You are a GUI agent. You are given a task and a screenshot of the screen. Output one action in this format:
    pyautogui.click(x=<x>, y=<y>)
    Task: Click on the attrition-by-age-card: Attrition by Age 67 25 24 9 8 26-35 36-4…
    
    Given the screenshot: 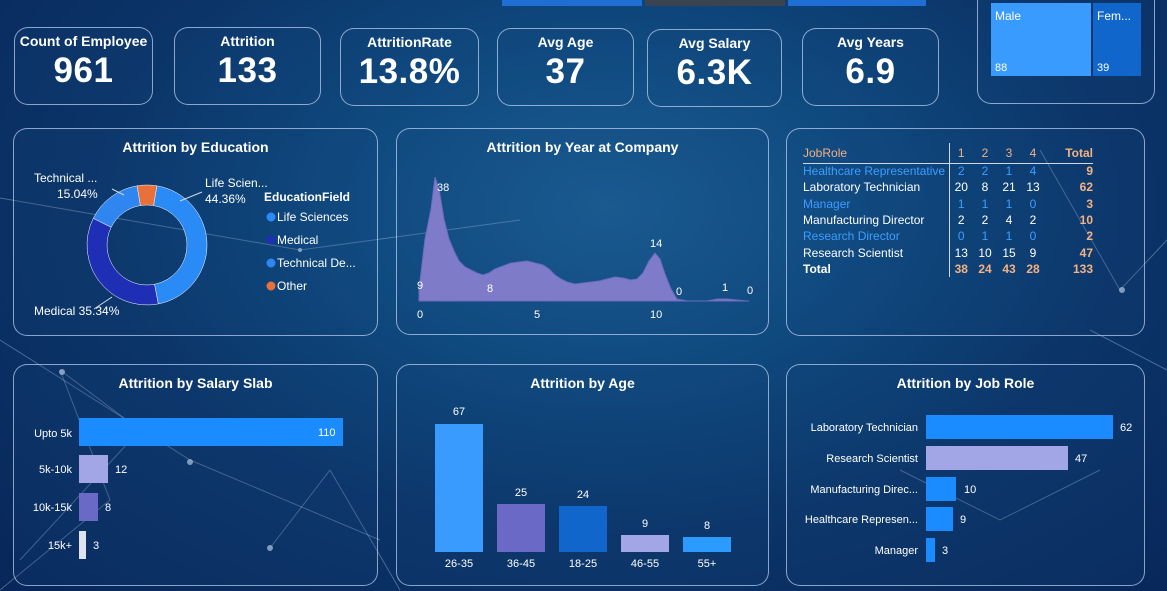 What is the action you would take?
    pyautogui.click(x=582, y=475)
    